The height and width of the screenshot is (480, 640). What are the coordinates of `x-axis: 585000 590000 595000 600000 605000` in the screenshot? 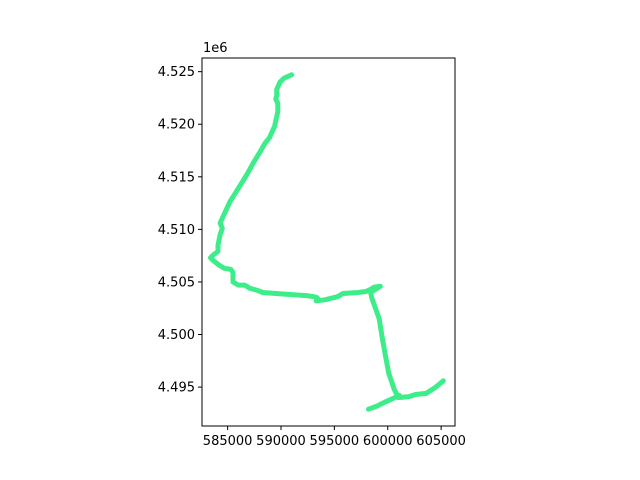 It's located at (334, 437).